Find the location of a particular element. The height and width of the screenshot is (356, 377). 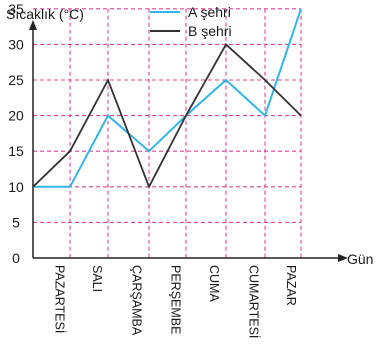

y-tick-label-5: 5 is located at coordinates (16, 222).